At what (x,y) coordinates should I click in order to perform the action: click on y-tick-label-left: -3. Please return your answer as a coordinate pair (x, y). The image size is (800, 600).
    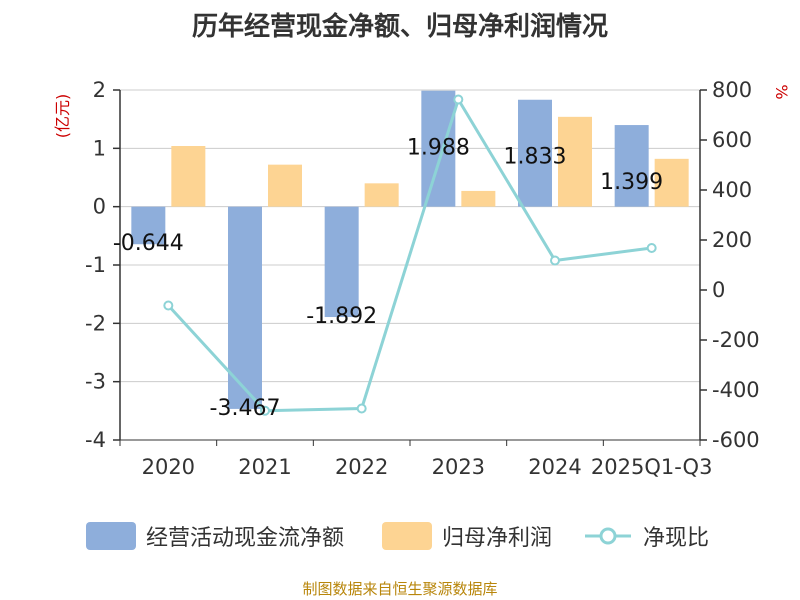
    Looking at the image, I should click on (95, 382).